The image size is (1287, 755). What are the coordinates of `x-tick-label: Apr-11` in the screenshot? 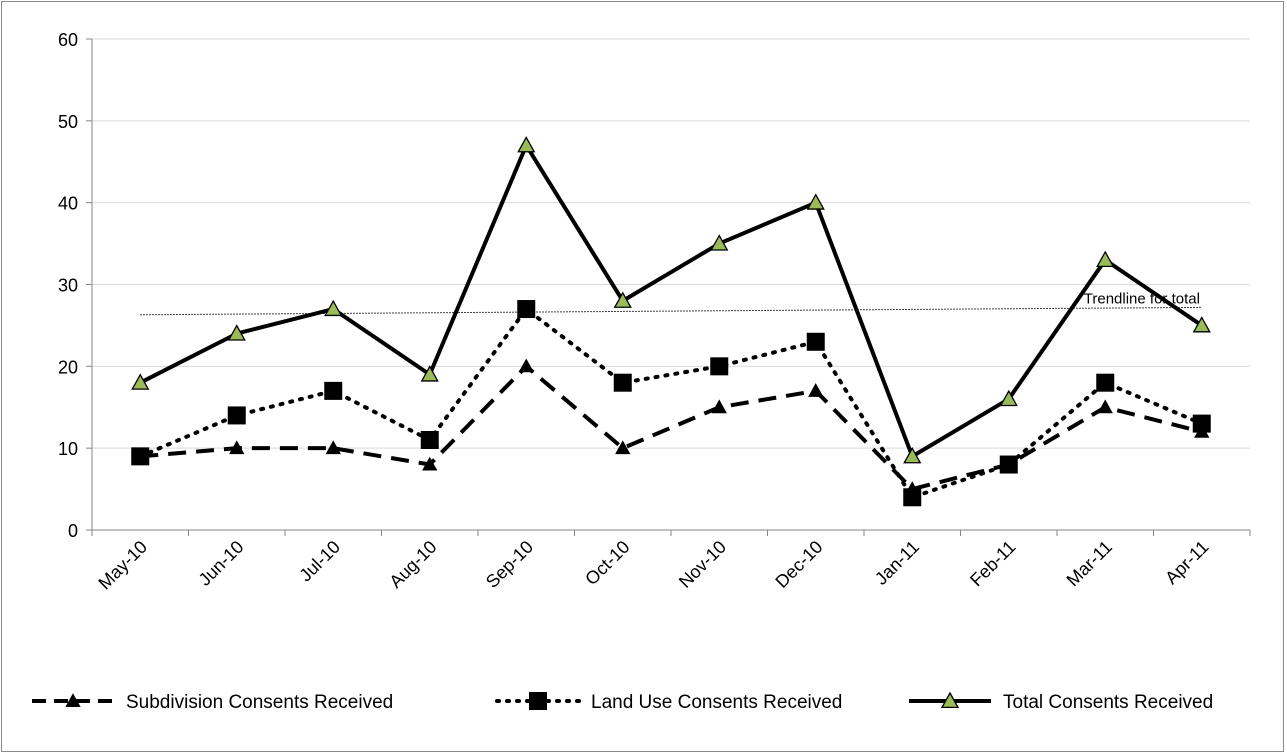 It's located at (1186, 562).